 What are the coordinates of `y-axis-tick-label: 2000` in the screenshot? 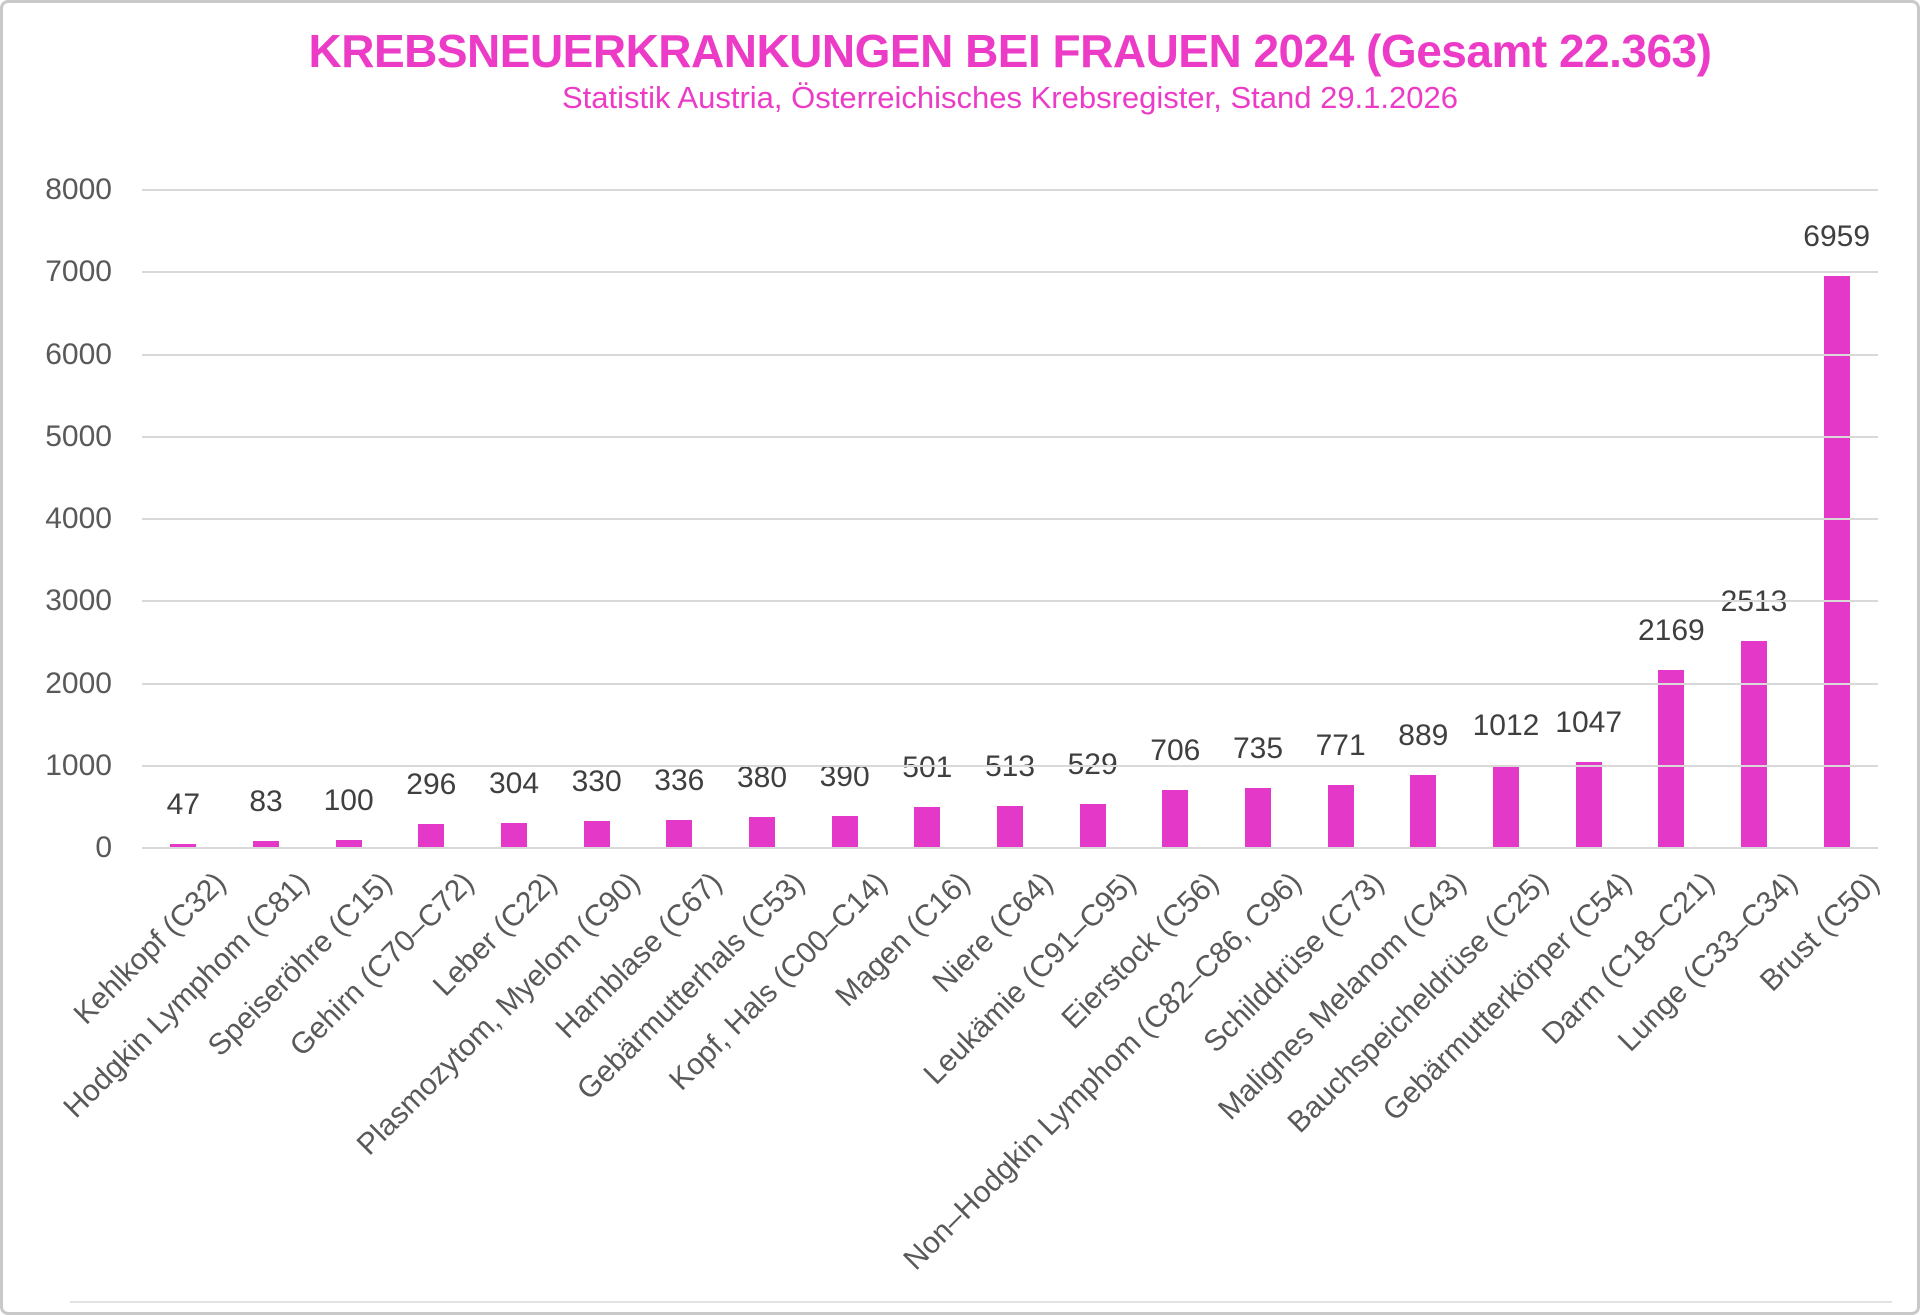 It's located at (78, 683).